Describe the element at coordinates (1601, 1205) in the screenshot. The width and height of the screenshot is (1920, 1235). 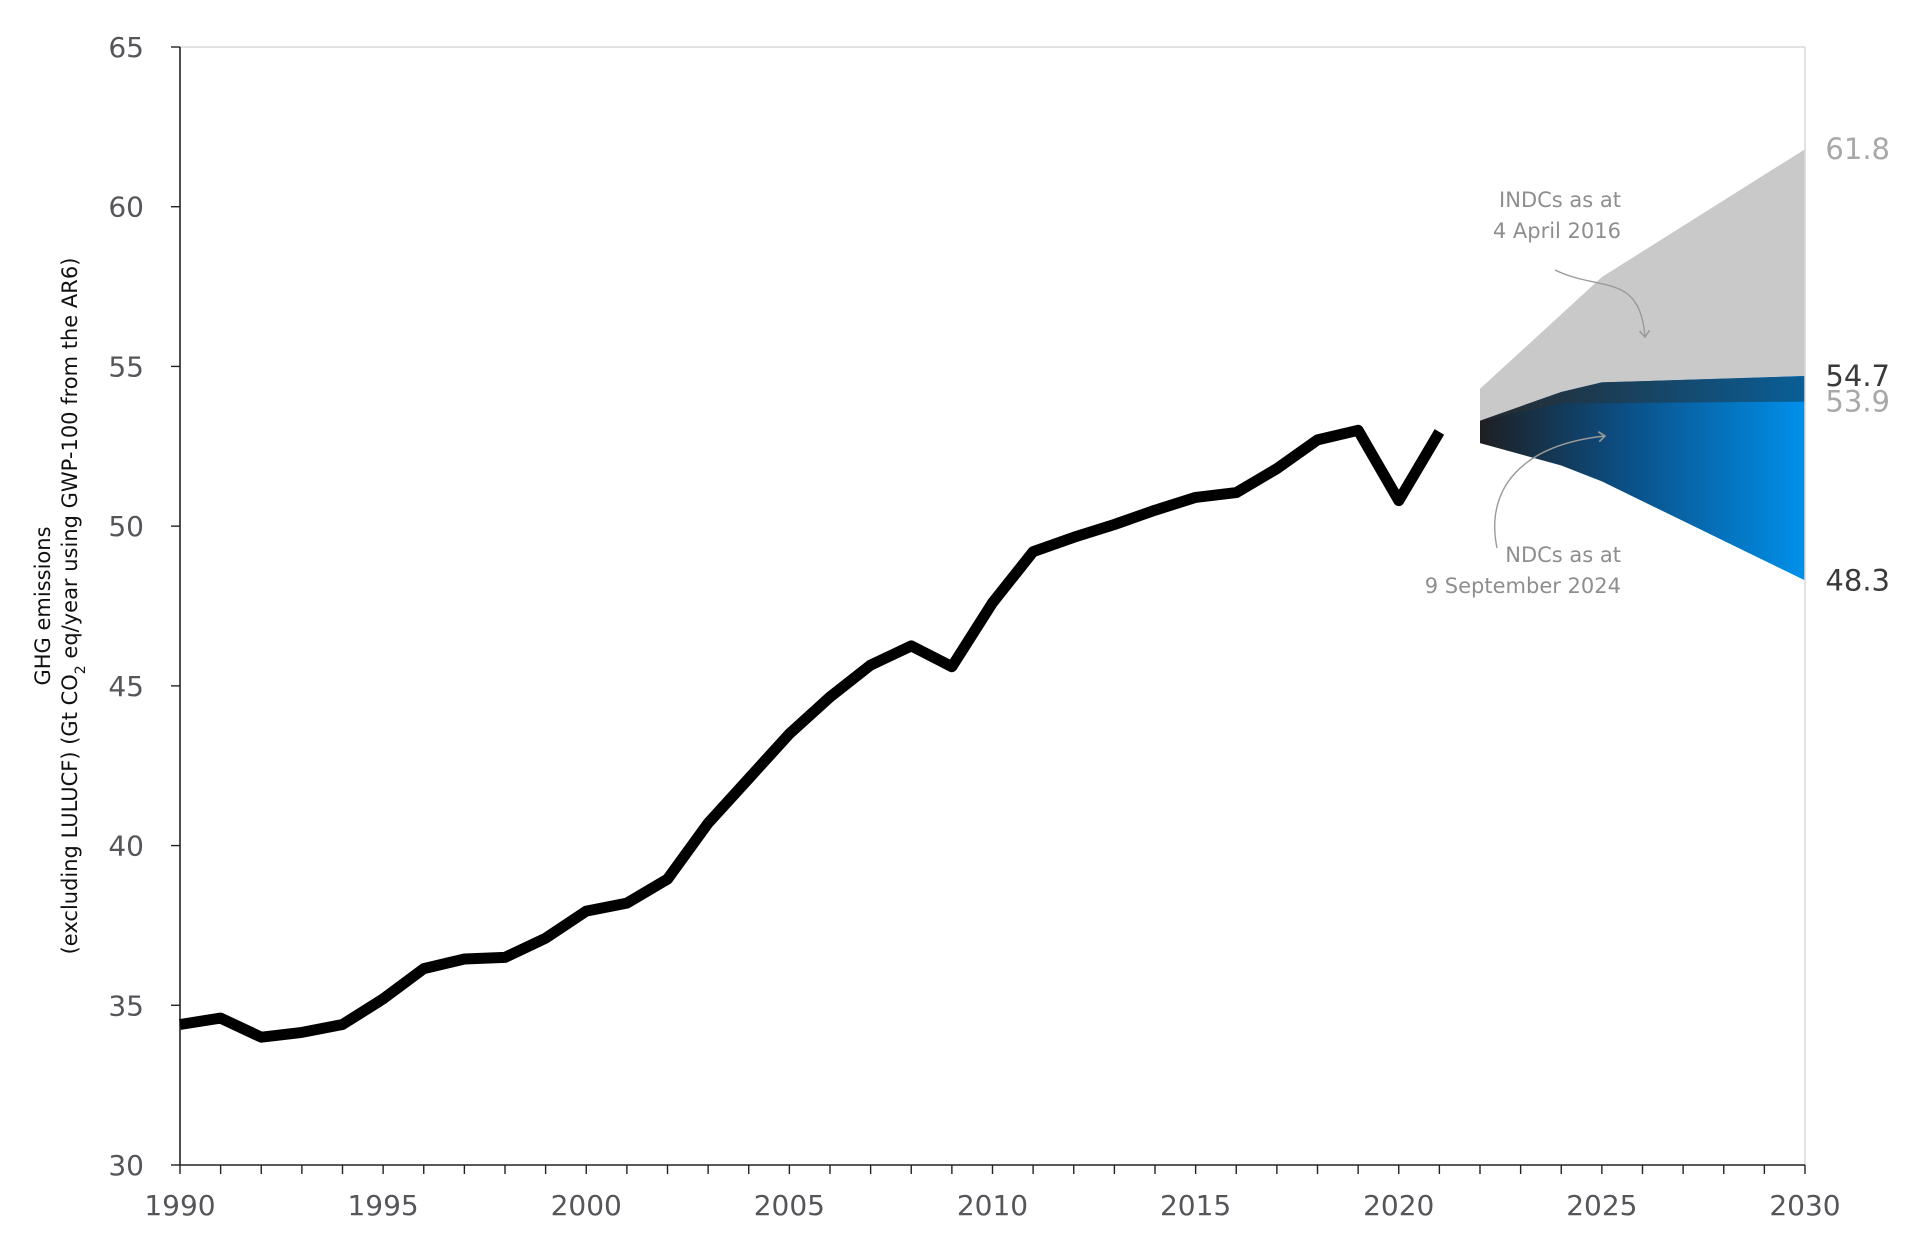
I see `x-tick-label-2025: 2025` at that location.